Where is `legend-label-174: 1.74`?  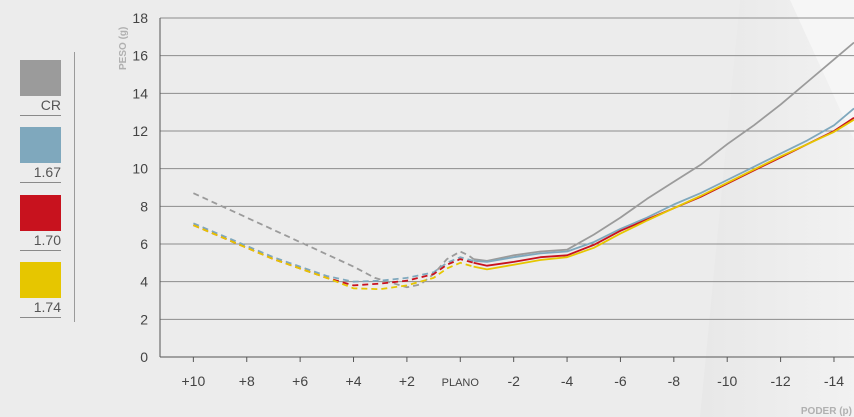
legend-label-174: 1.74 is located at coordinates (40, 308).